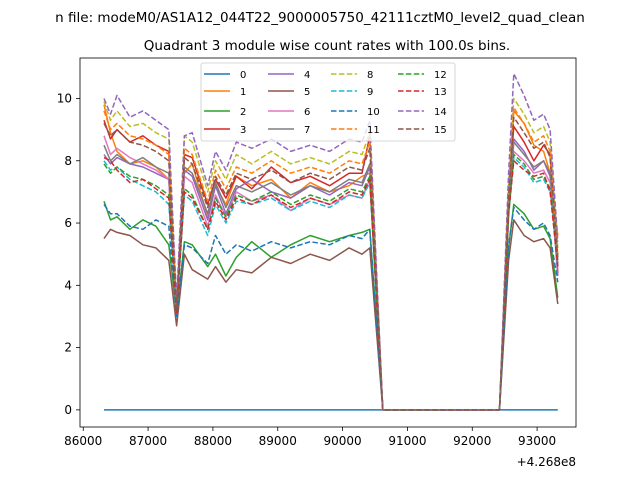  I want to click on y-tick-label: 4, so click(68, 285).